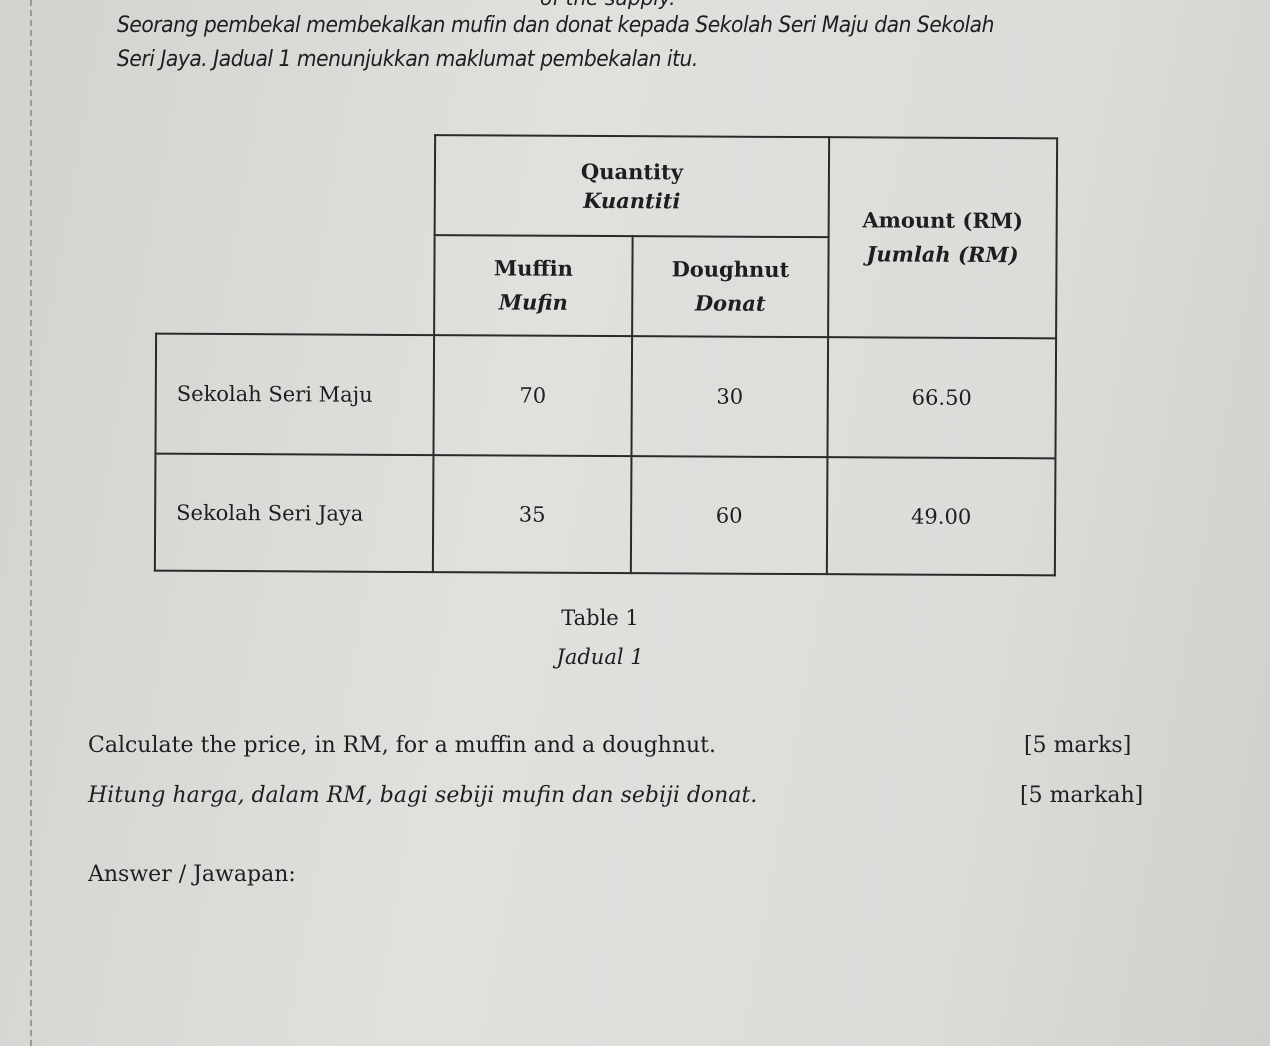 This screenshot has width=1270, height=1046. Describe the element at coordinates (632, 171) in the screenshot. I see `header-quantity: Quantity` at that location.